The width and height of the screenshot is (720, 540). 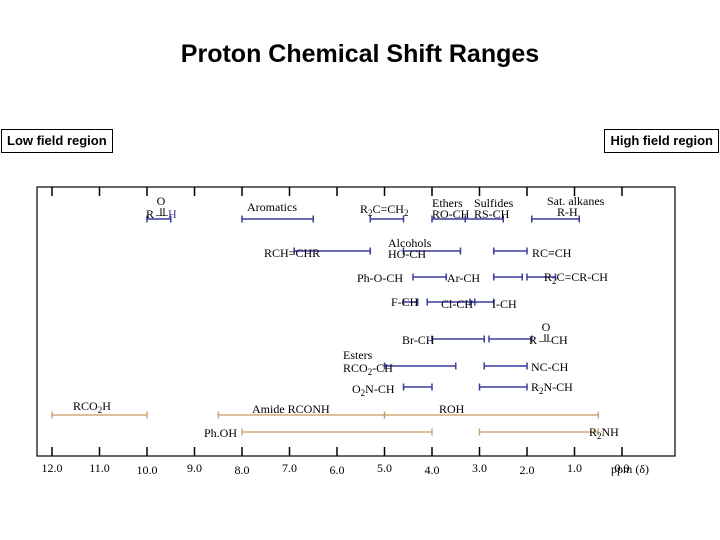 What do you see at coordinates (242, 470) in the screenshot?
I see `x-tick-label-4: 8.0` at bounding box center [242, 470].